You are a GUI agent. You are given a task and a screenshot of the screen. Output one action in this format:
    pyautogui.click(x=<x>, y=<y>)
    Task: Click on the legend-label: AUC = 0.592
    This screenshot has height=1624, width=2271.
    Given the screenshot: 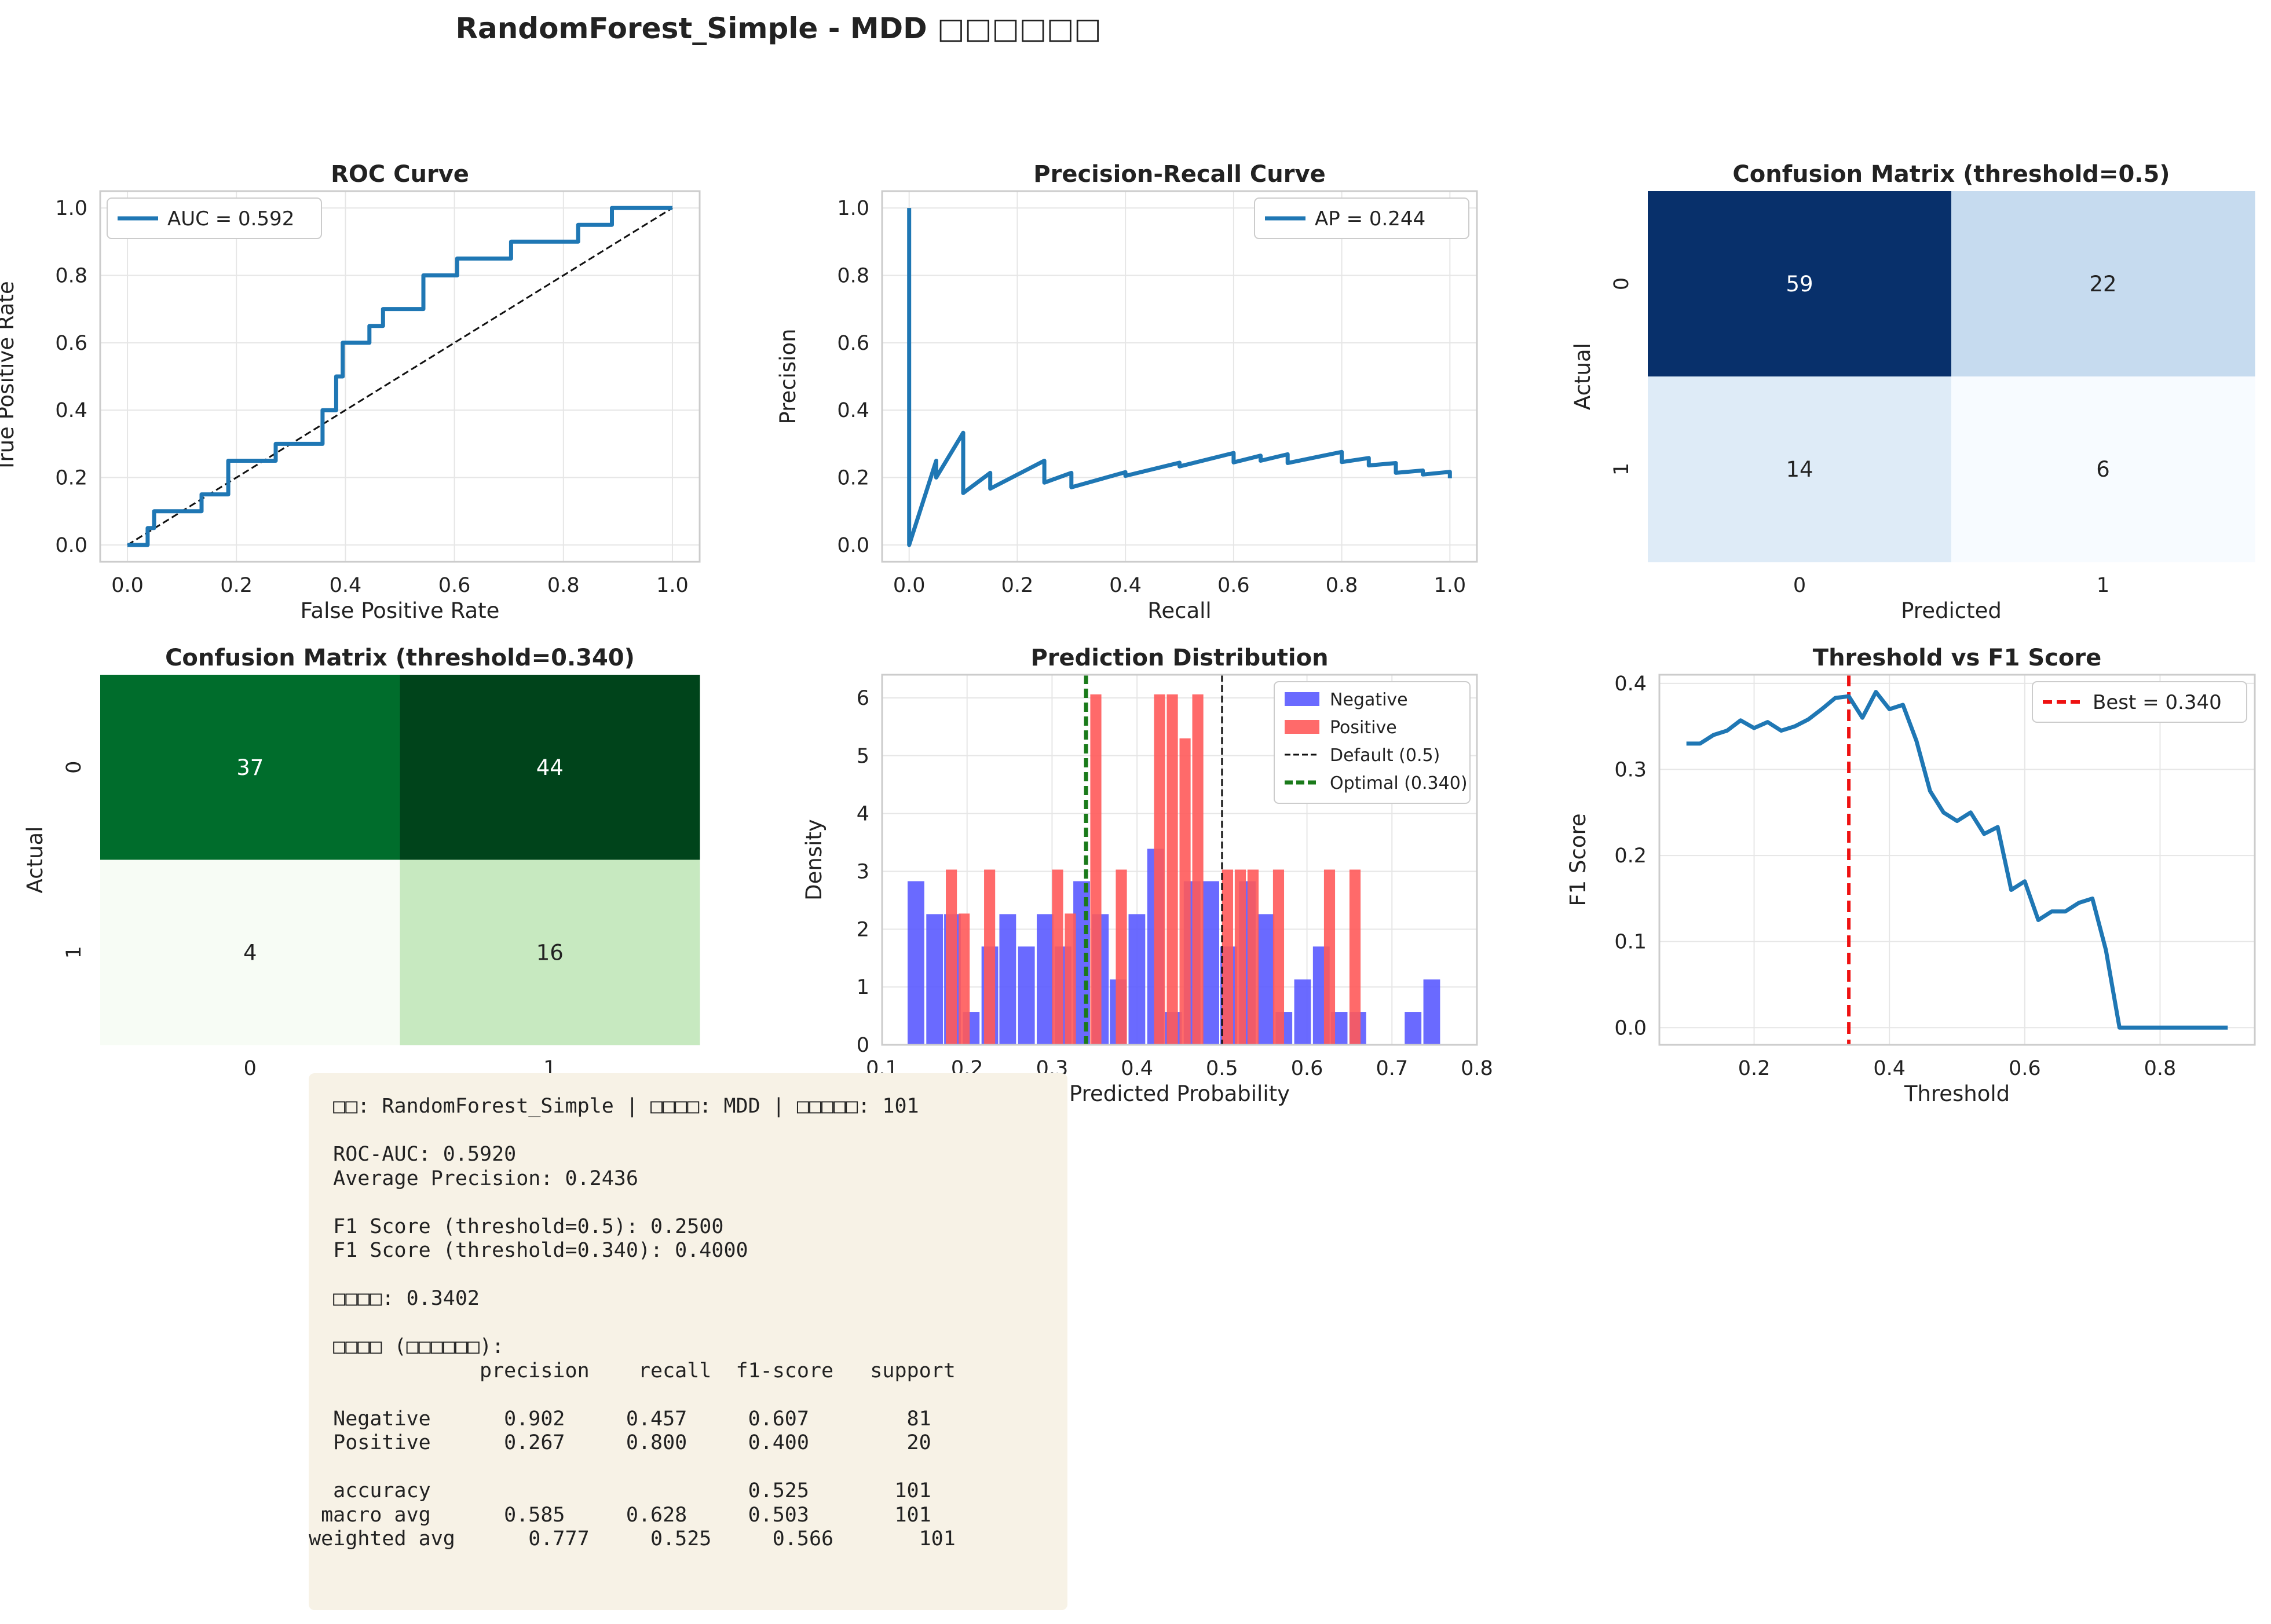 What is the action you would take?
    pyautogui.click(x=230, y=219)
    